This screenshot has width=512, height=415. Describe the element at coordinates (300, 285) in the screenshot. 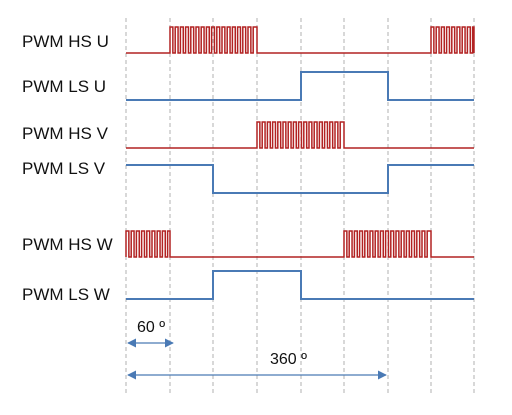

I see `waveform-pwm-ls-w` at that location.